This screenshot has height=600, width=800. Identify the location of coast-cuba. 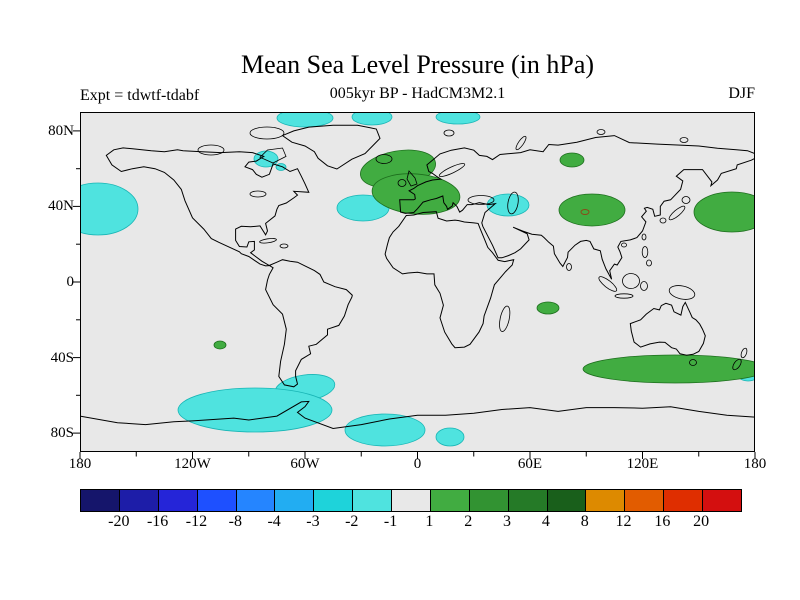
(268, 241).